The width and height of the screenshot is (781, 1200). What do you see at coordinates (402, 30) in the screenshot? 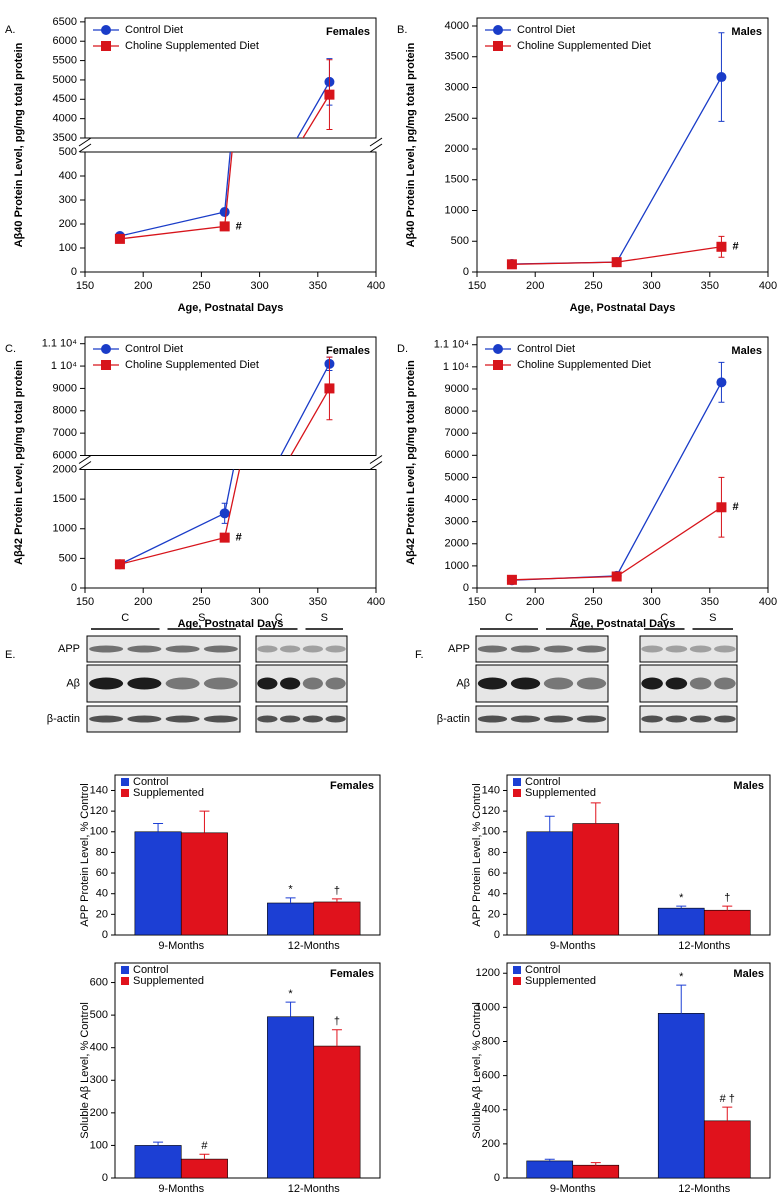
I see `panel-label: B.` at bounding box center [402, 30].